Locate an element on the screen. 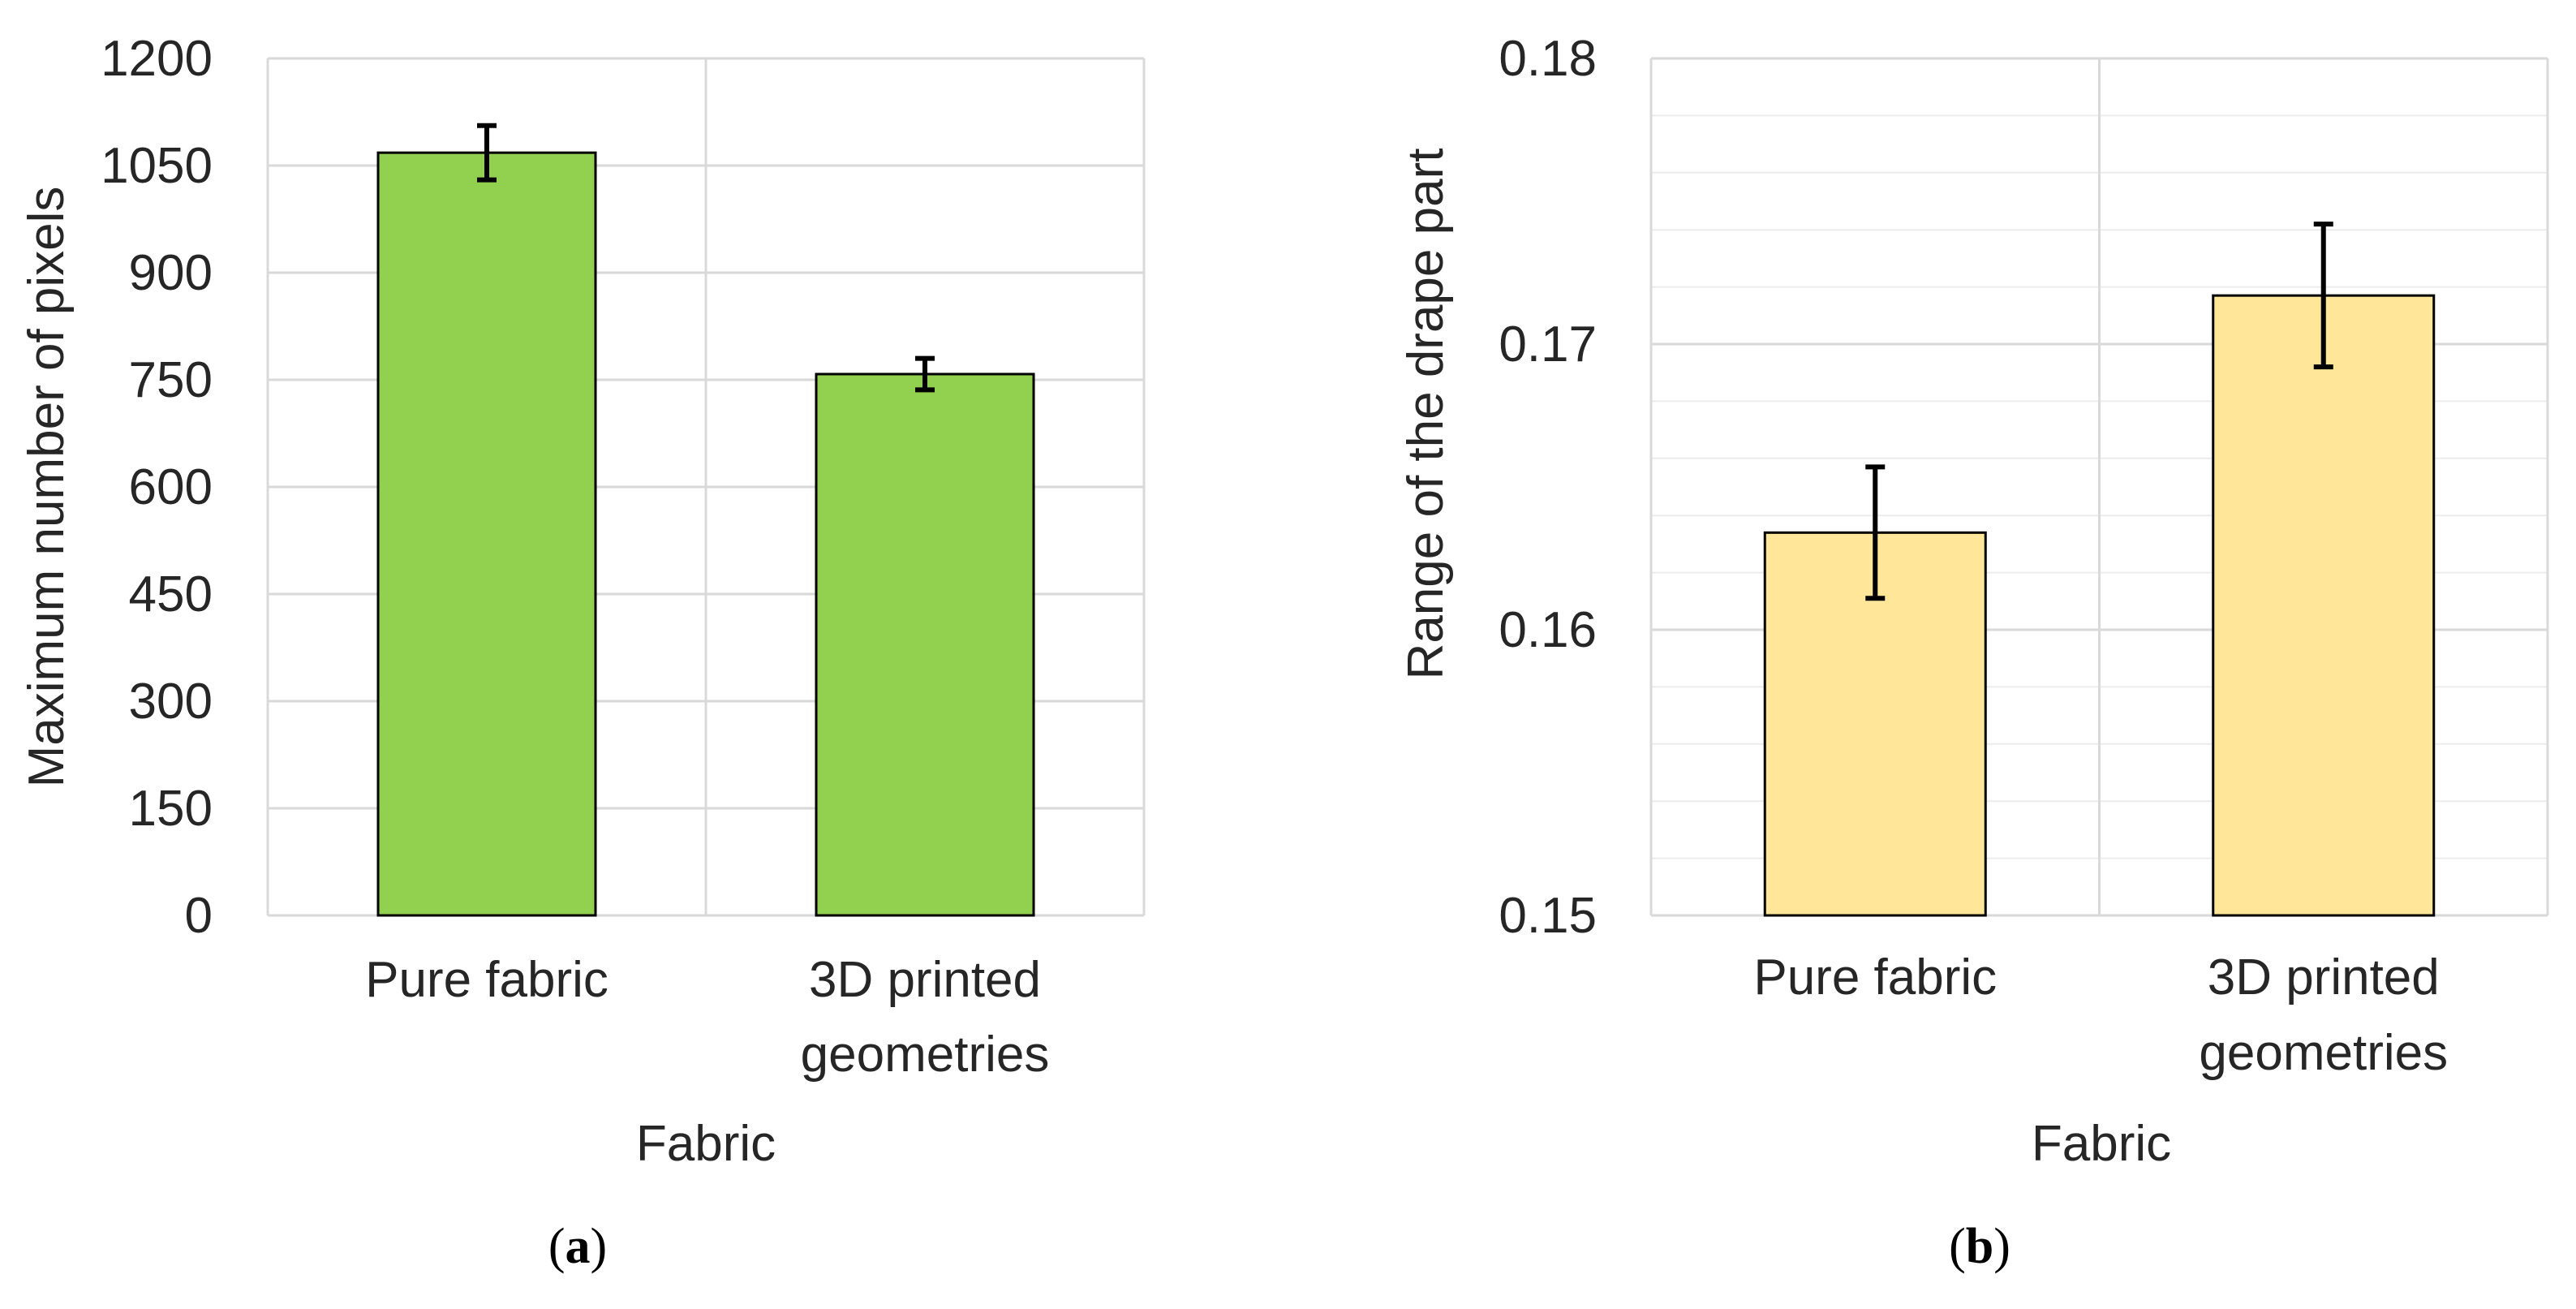 This screenshot has width=2576, height=1309. y-tick-label: 0.17 is located at coordinates (1548, 344).